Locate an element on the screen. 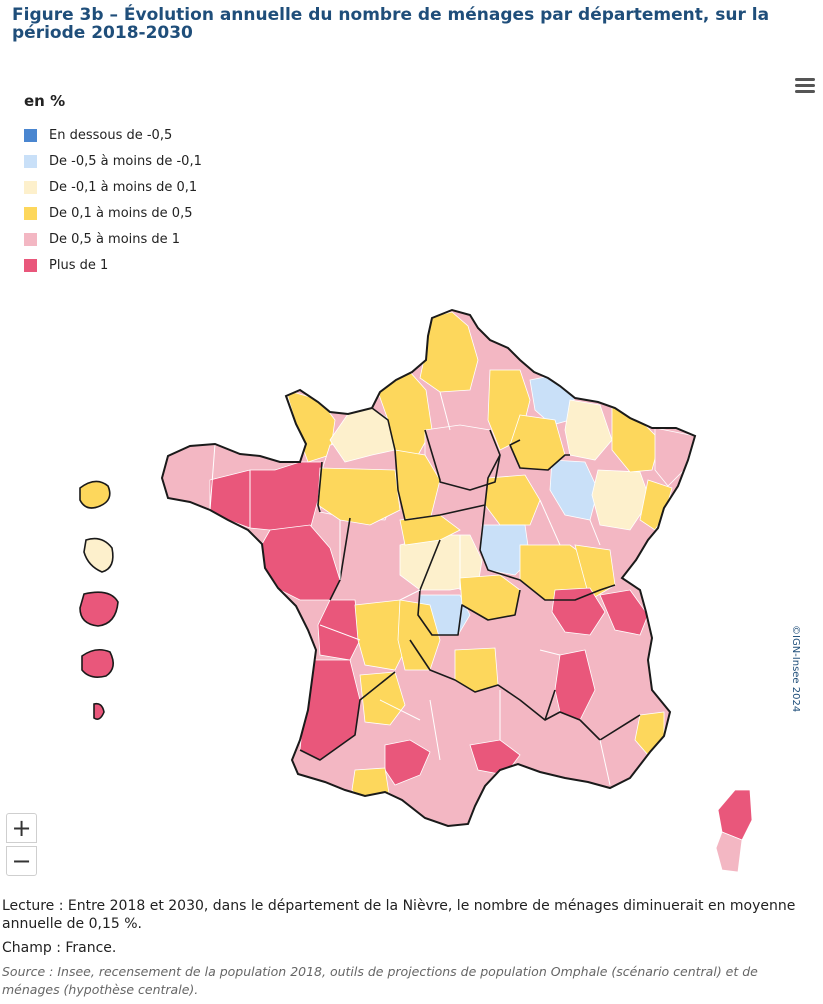  legend-item-c1: En dessous de -0,5 is located at coordinates (154, 135).